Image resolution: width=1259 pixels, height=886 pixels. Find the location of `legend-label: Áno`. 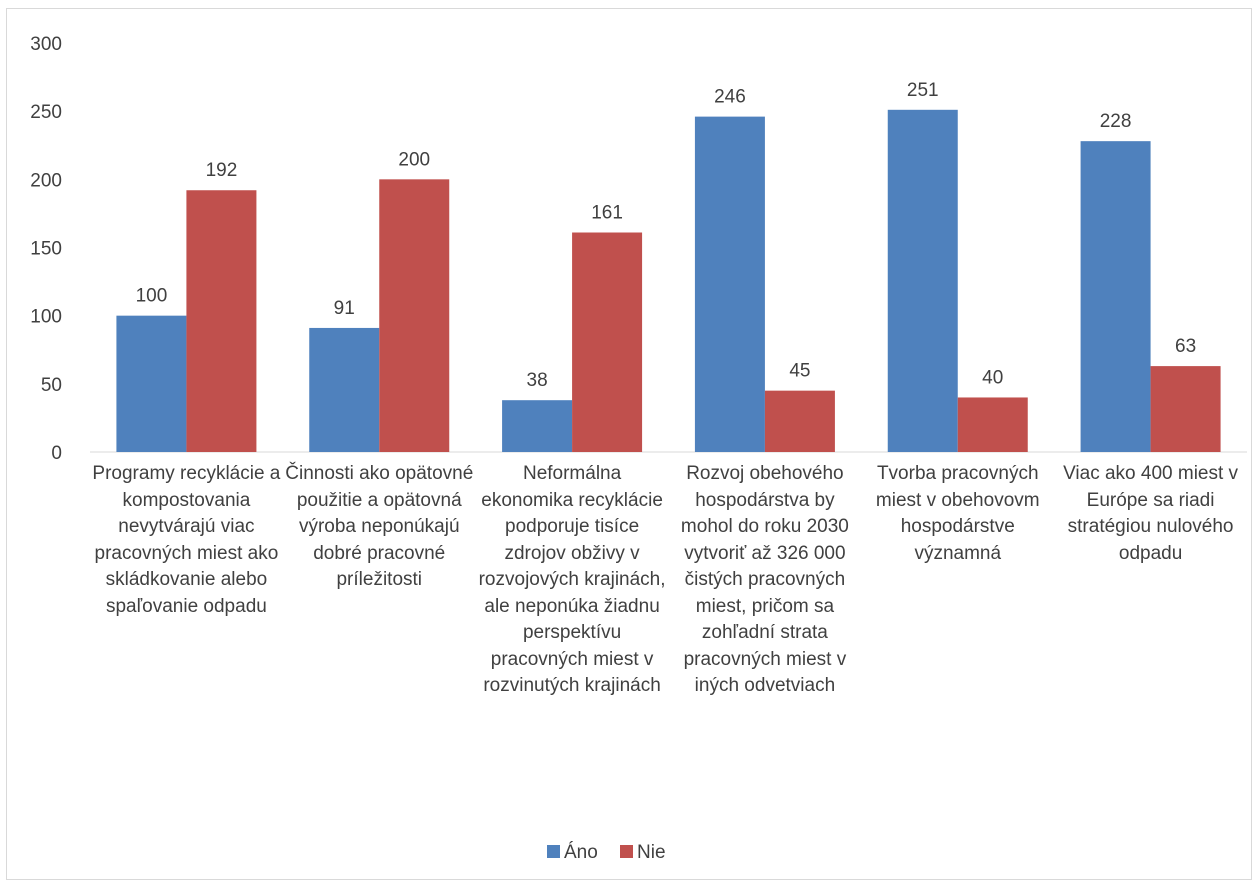

legend-label: Áno is located at coordinates (581, 852).